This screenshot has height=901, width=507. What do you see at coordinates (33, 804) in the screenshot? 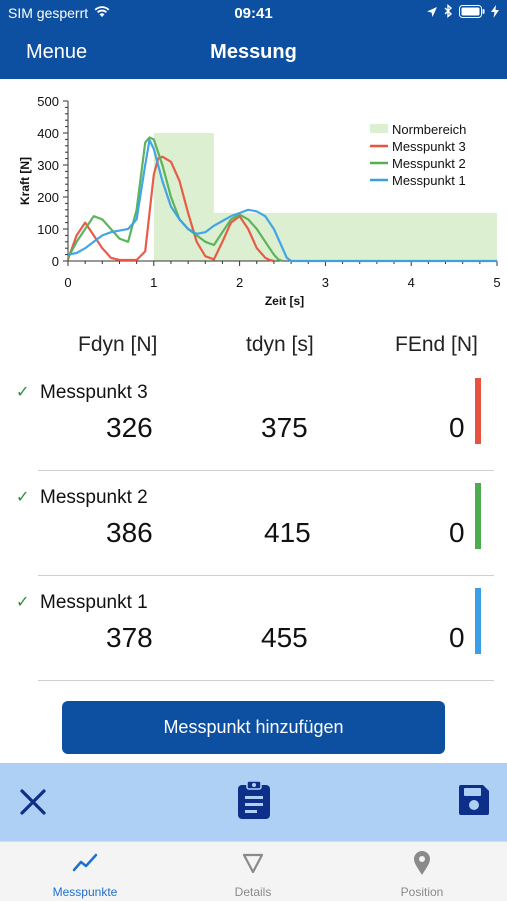
I see `close-icon` at bounding box center [33, 804].